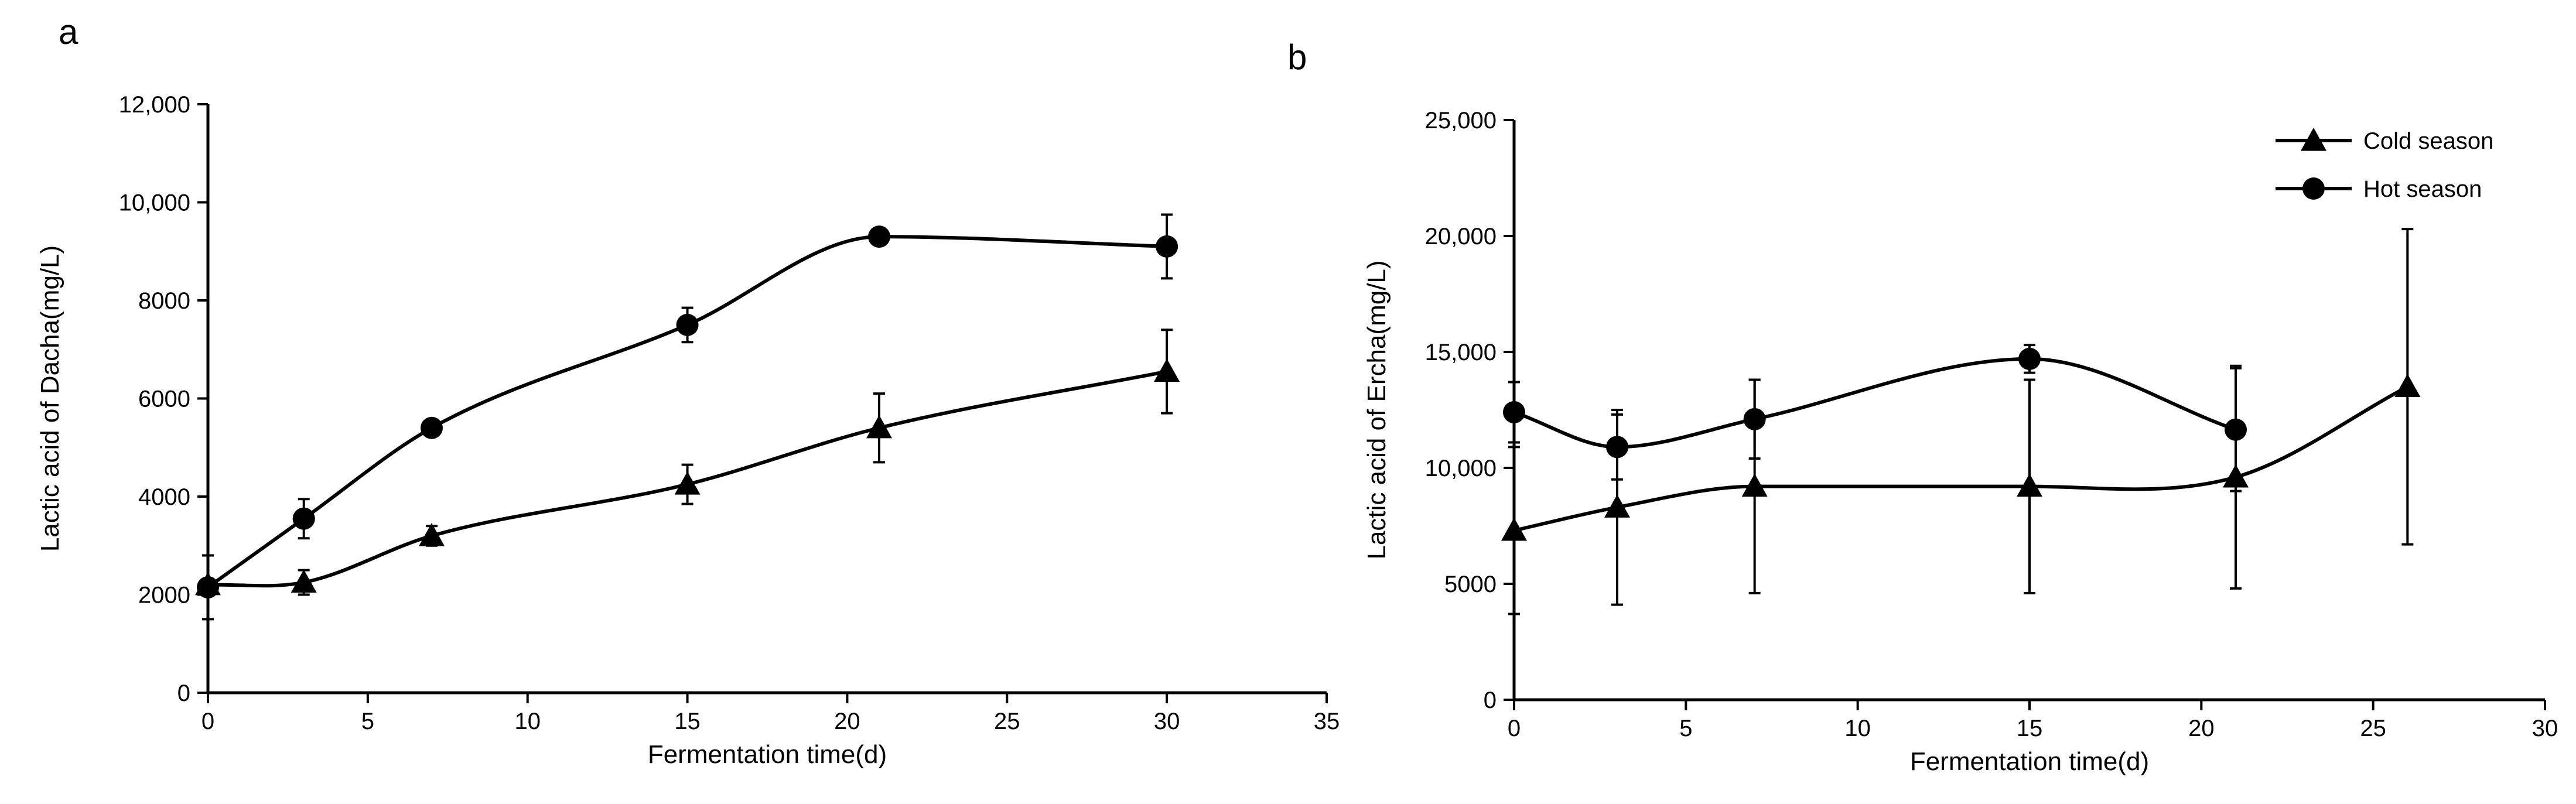 This screenshot has height=804, width=2576. Describe the element at coordinates (154, 105) in the screenshot. I see `y-tick-label: 12,000` at that location.